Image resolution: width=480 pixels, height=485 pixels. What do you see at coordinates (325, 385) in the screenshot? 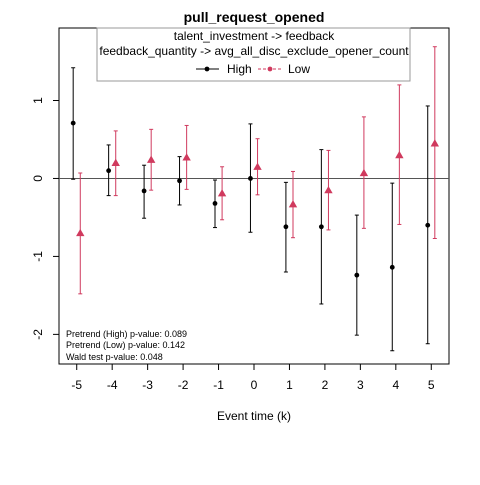
I see `x-tick-label: 2` at bounding box center [325, 385].